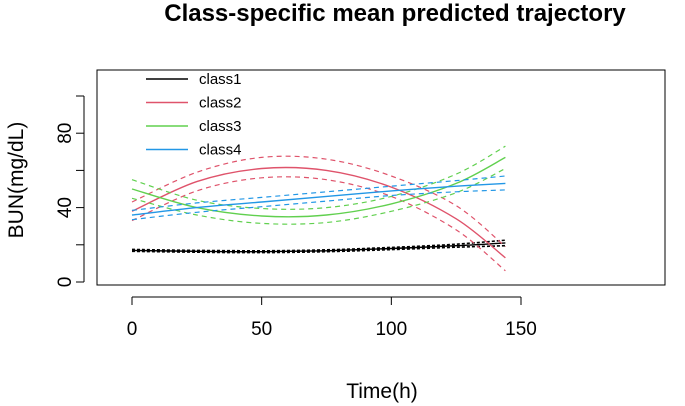 The height and width of the screenshot is (406, 685). What do you see at coordinates (65, 207) in the screenshot?
I see `y-tick-label: 40` at bounding box center [65, 207].